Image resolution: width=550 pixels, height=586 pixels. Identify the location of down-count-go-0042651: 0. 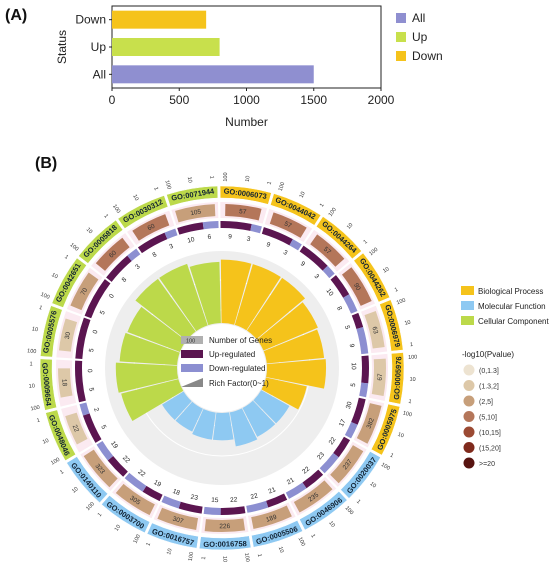
(112, 296).